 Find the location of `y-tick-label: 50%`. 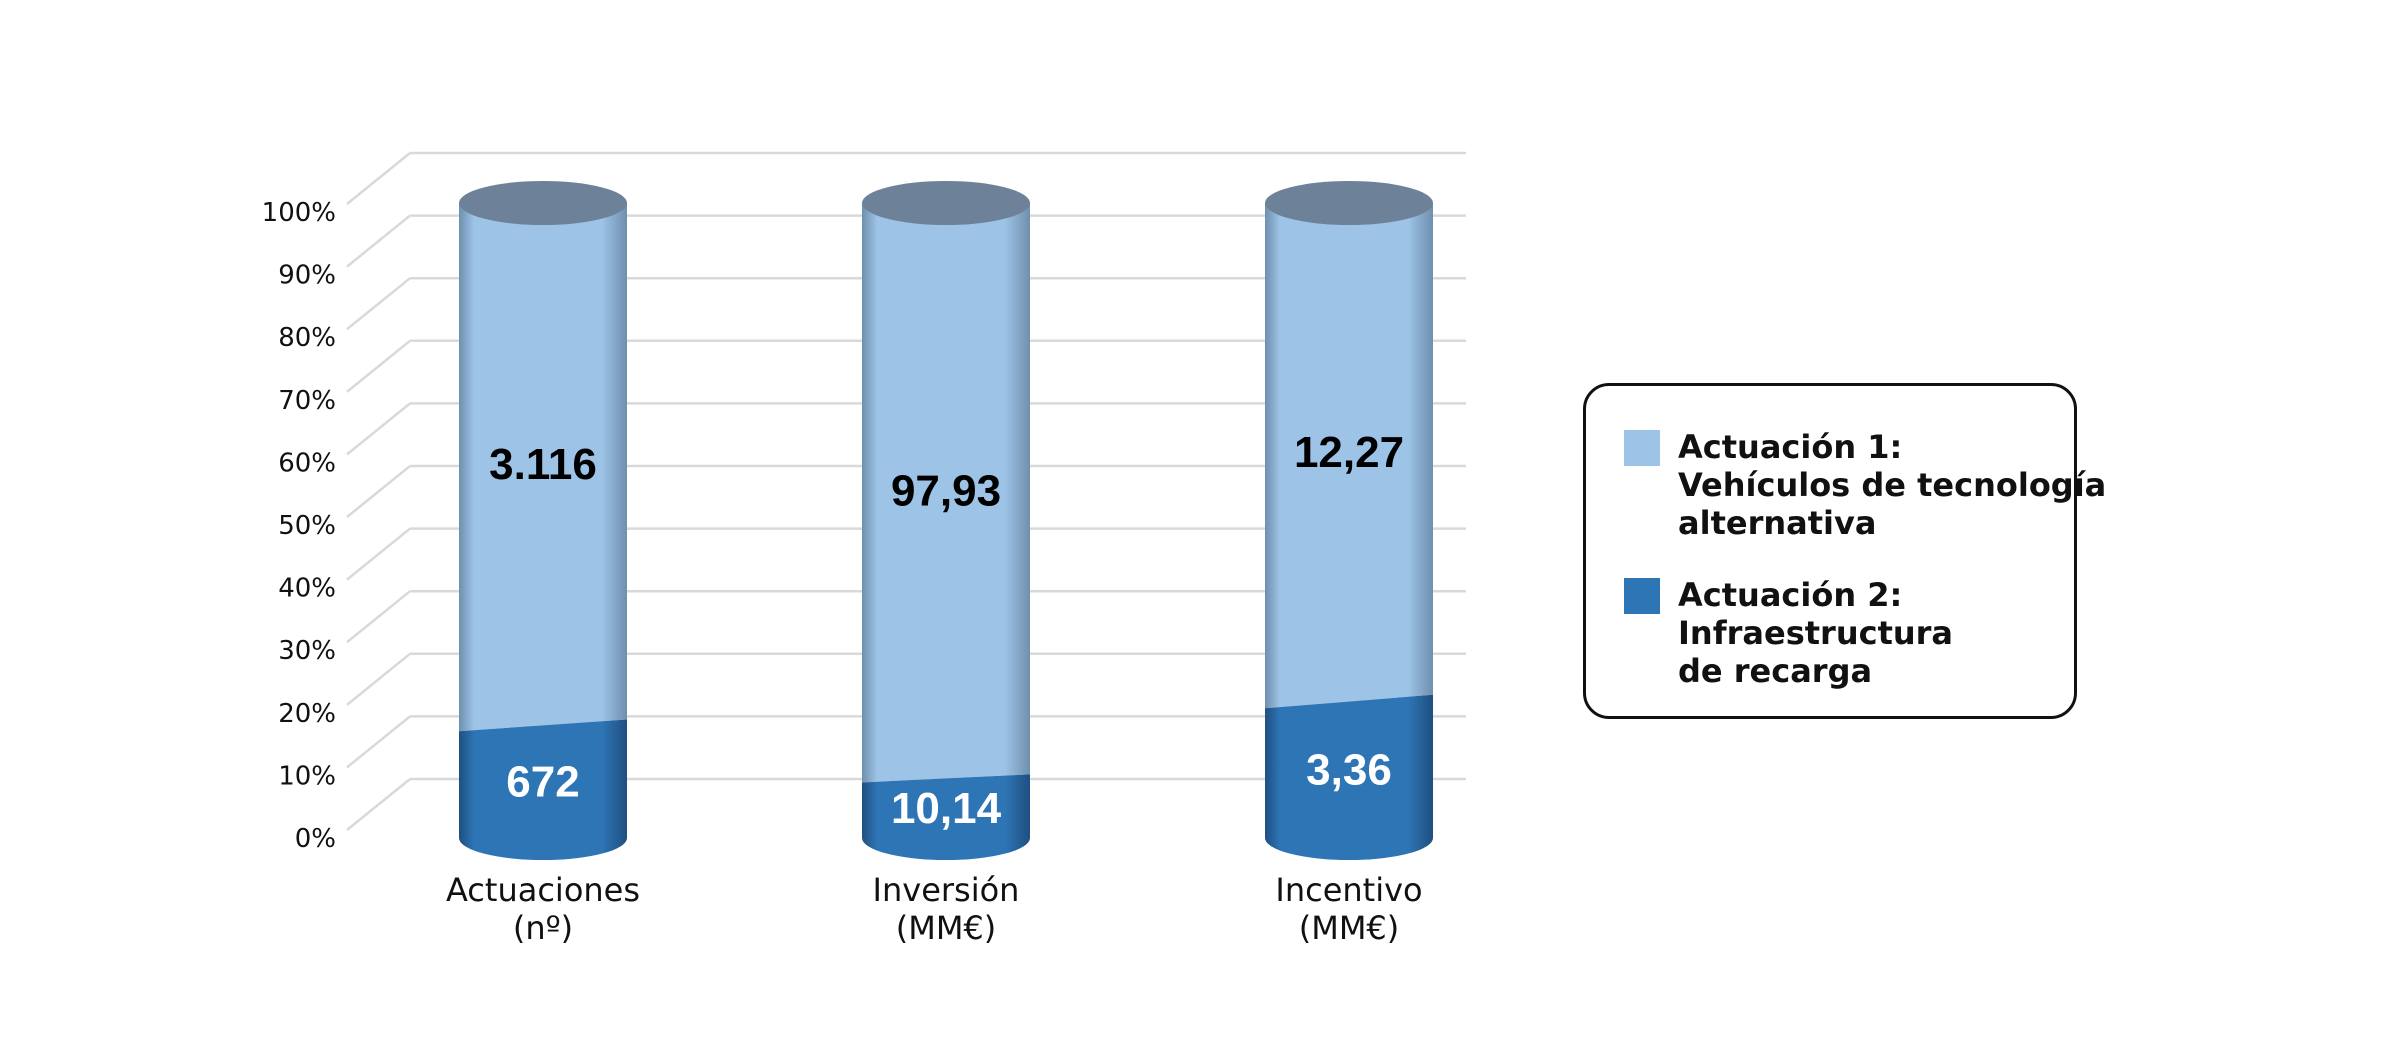

y-tick-label: 50% is located at coordinates (307, 526).